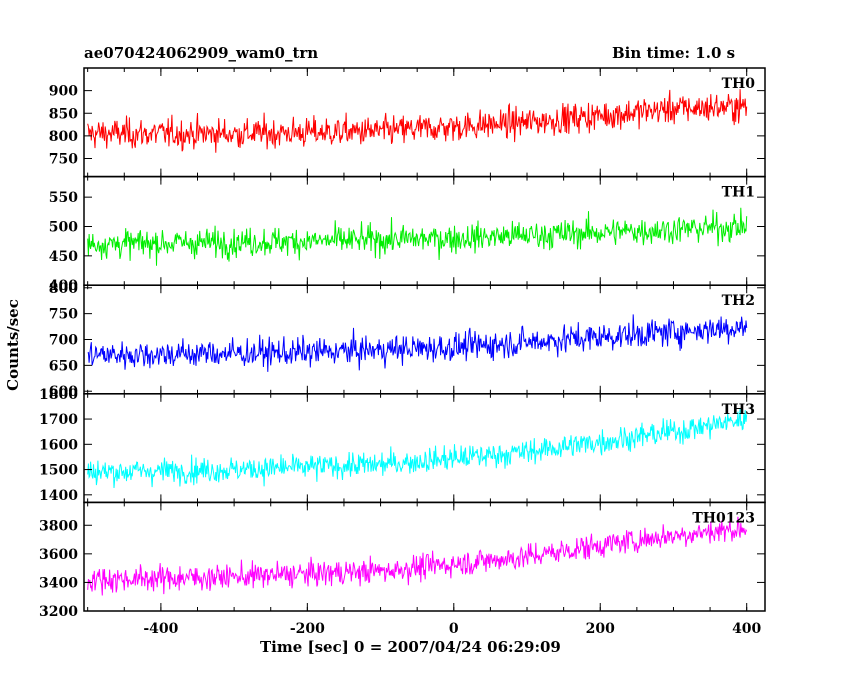 This screenshot has width=850, height=680. Describe the element at coordinates (738, 193) in the screenshot. I see `series-label-th1: TH1` at that location.